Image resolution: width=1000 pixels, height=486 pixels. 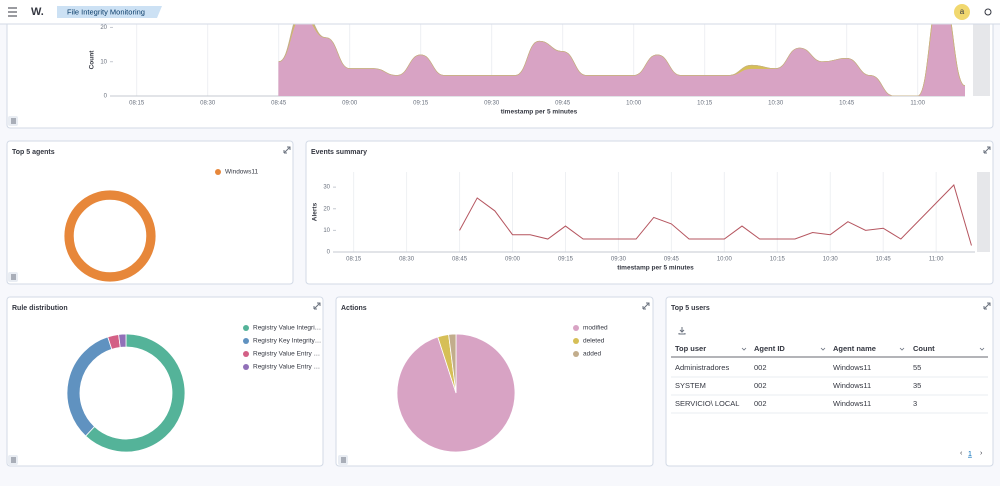 I want to click on header-bar, so click(x=500, y=12).